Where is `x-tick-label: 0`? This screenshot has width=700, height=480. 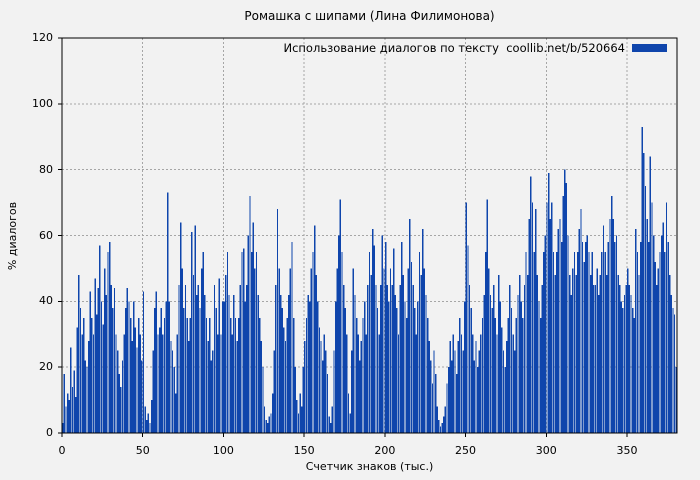
x-tick-label: 0 is located at coordinates (62, 450).